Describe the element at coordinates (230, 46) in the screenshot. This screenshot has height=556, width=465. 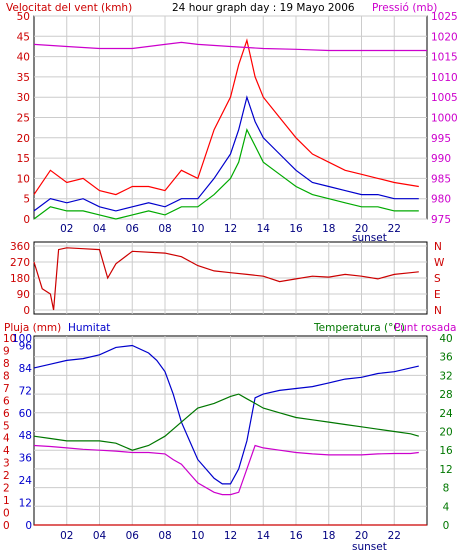
I see `pressure-line` at that location.